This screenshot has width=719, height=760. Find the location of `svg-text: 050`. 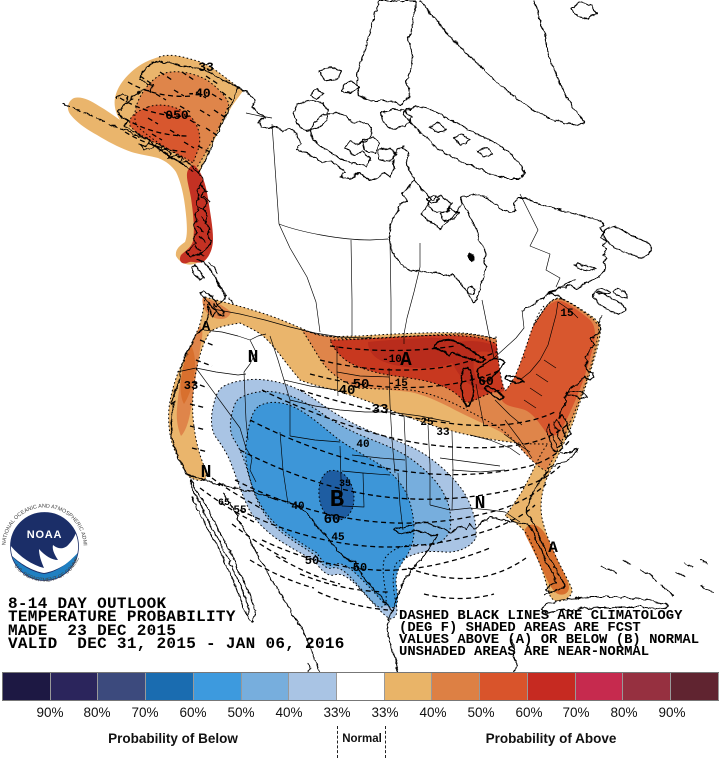

svg-text: 050 is located at coordinates (177, 115).